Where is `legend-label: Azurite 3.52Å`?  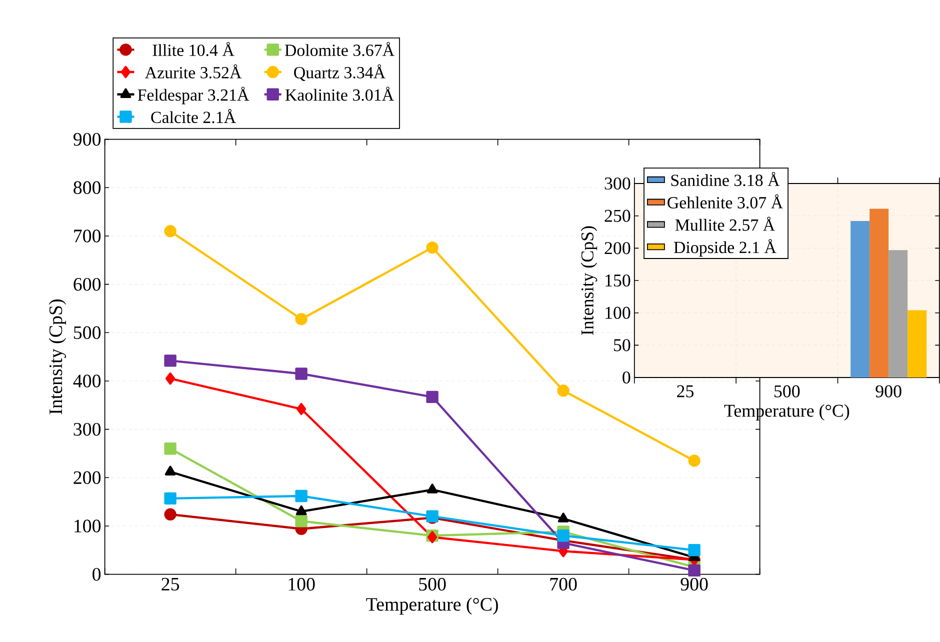
legend-label: Azurite 3.52Å is located at coordinates (193, 71).